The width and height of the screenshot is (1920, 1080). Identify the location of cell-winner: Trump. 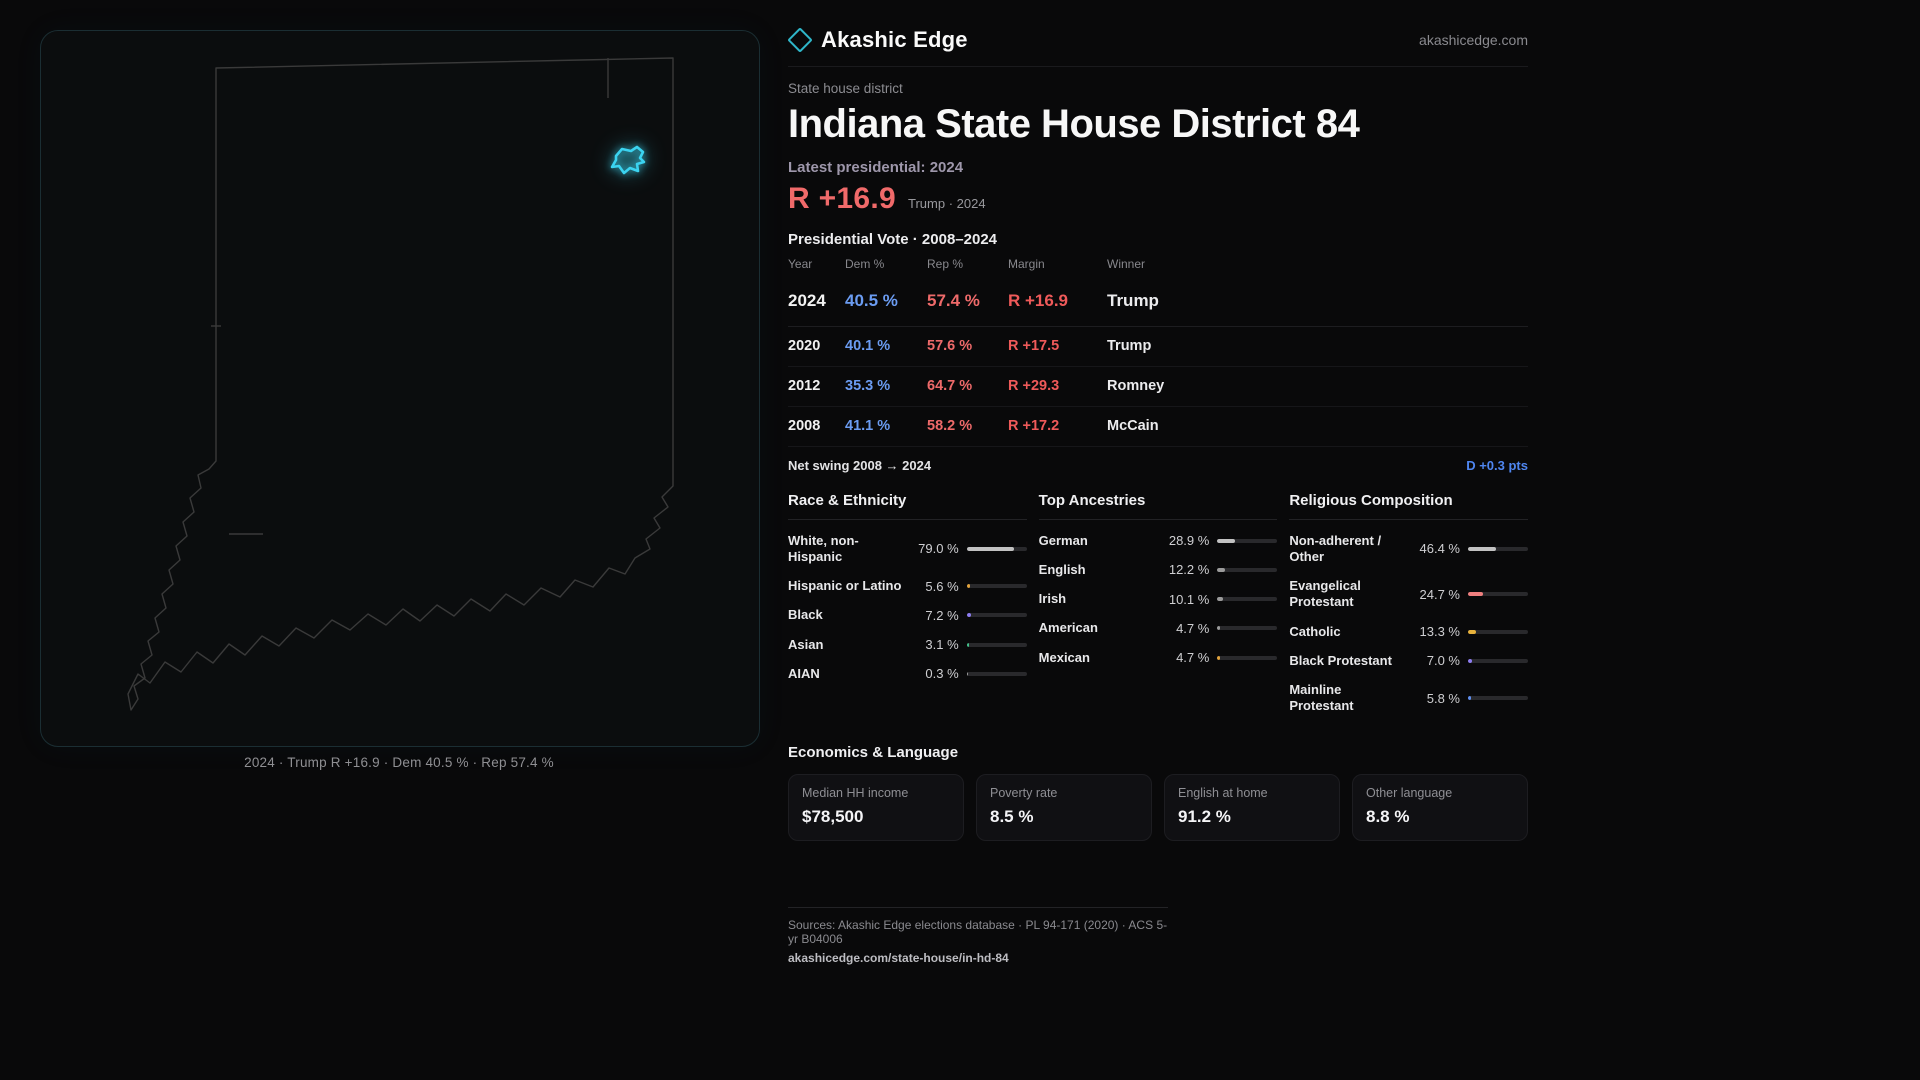
(1129, 346).